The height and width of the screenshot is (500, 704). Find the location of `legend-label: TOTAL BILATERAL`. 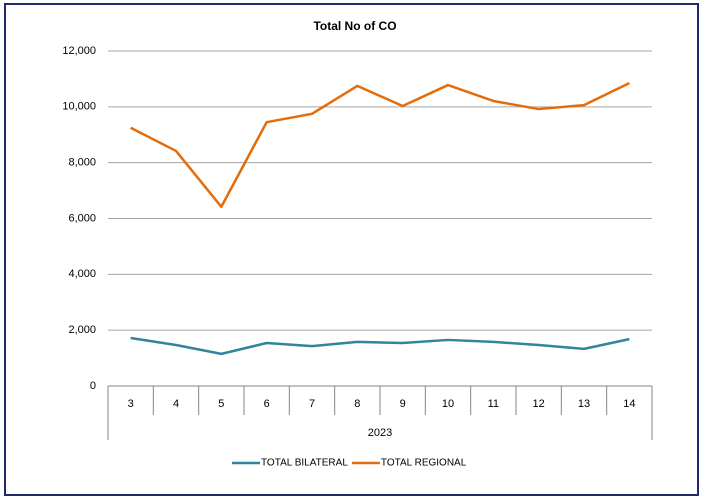

legend-label: TOTAL BILATERAL is located at coordinates (304, 463).